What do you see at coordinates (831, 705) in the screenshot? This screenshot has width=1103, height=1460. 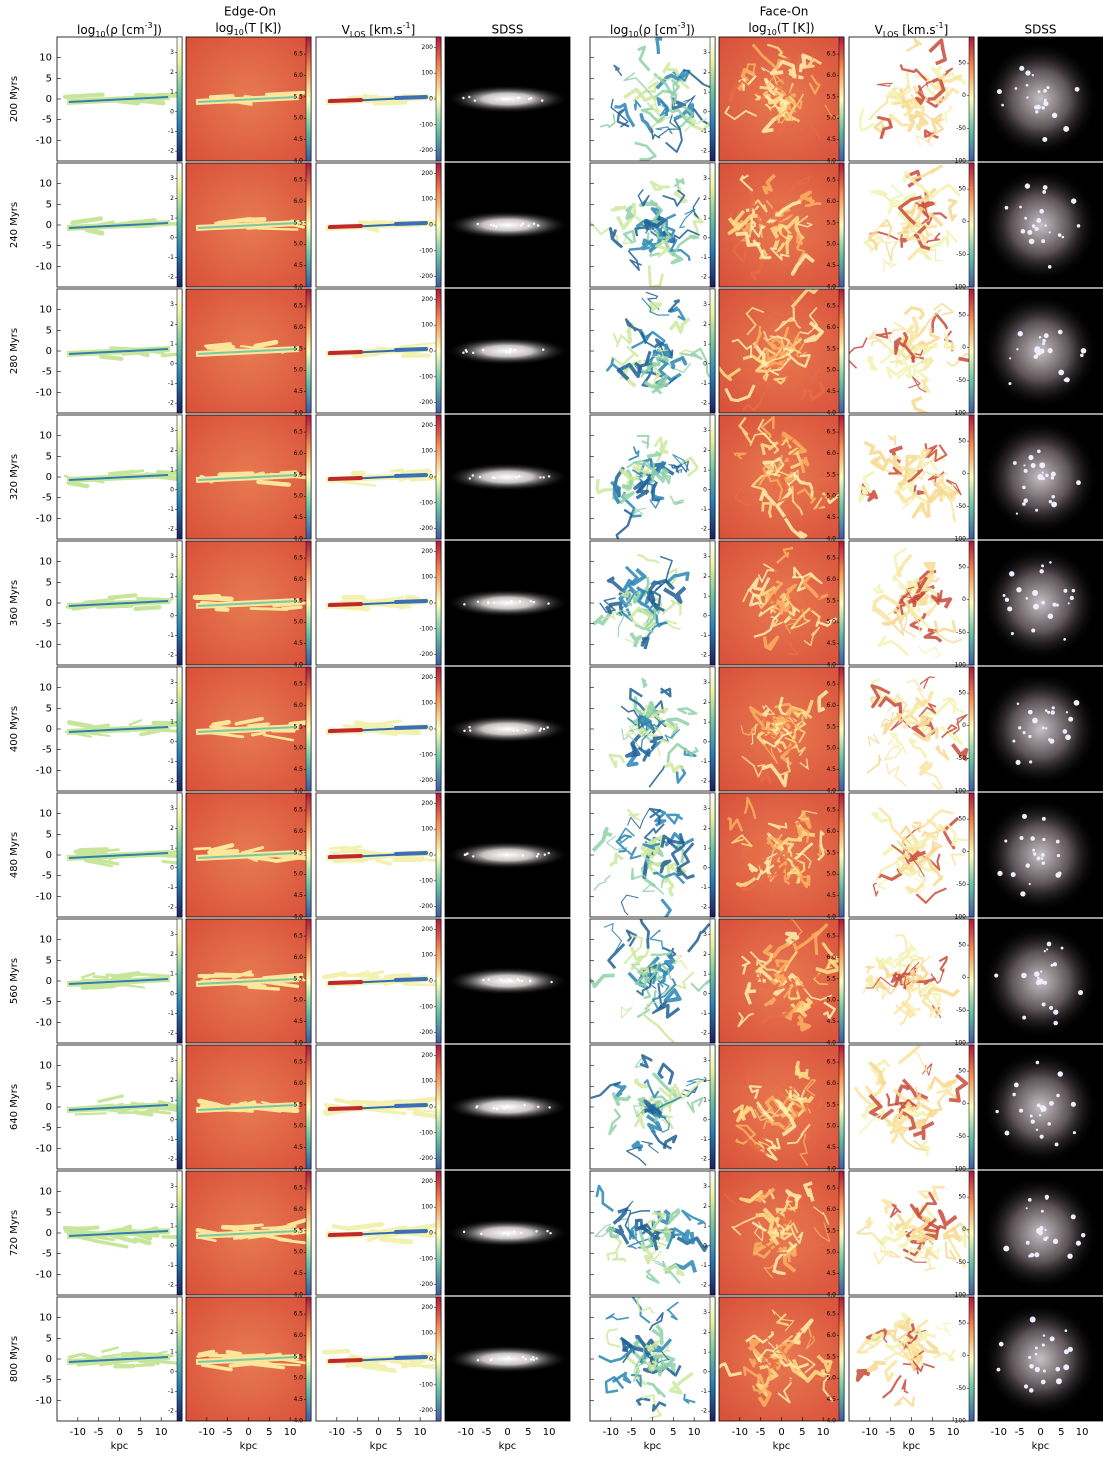 I see `colorbar-tick-label: 6.0` at bounding box center [831, 705].